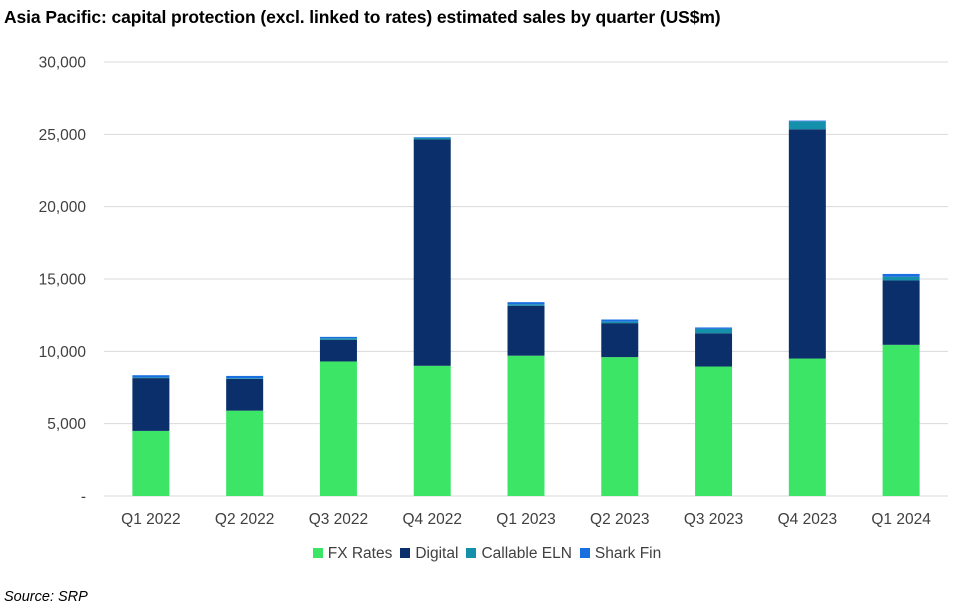 The width and height of the screenshot is (974, 610). I want to click on bar-shark-fin-q1-2022, so click(151, 376).